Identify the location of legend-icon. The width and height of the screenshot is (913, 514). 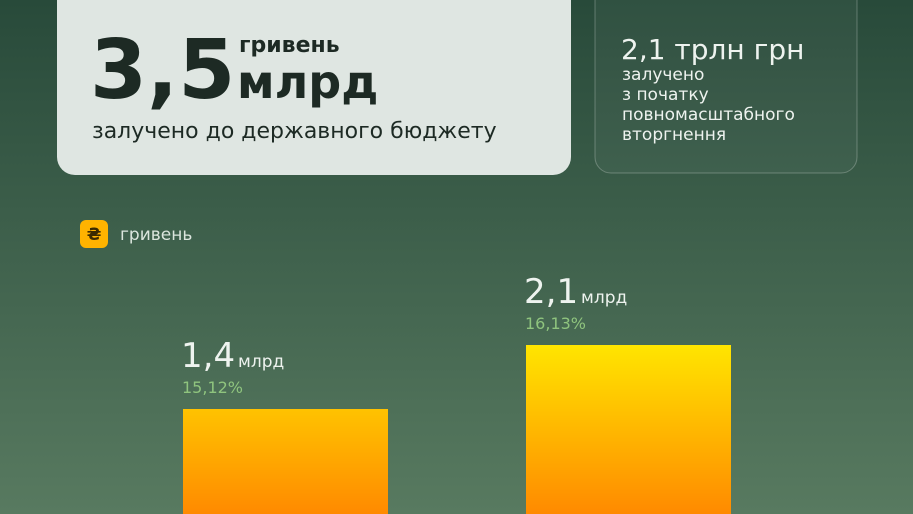
(94, 234).